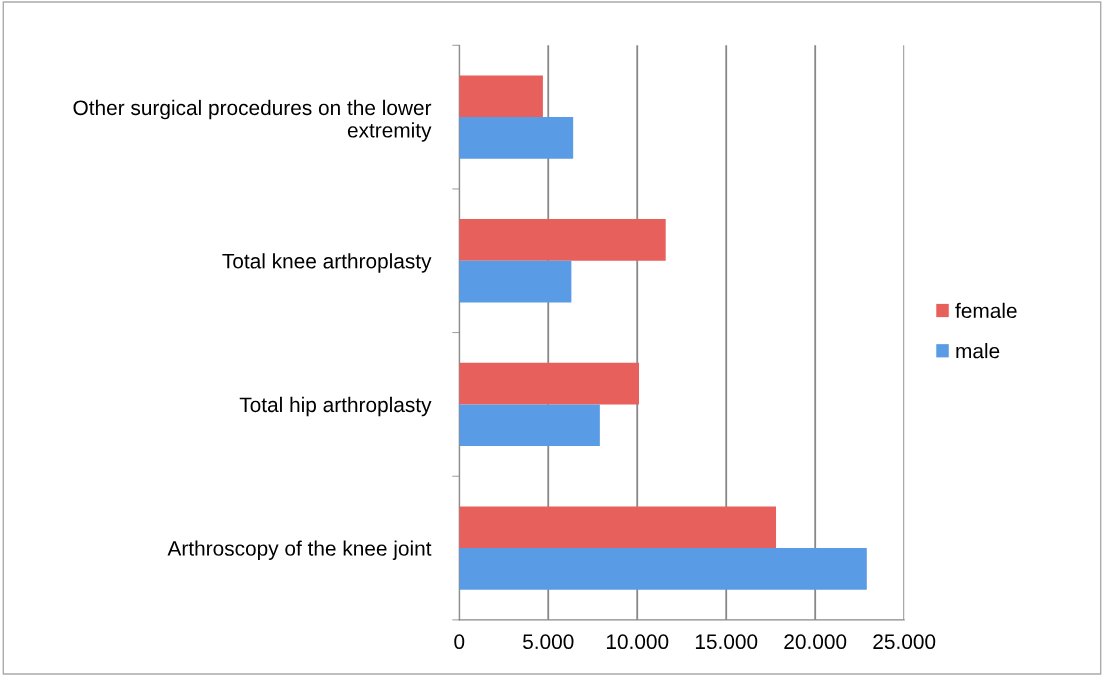 This screenshot has width=1104, height=676. Describe the element at coordinates (459, 642) in the screenshot. I see `x-tick-label: 0` at that location.